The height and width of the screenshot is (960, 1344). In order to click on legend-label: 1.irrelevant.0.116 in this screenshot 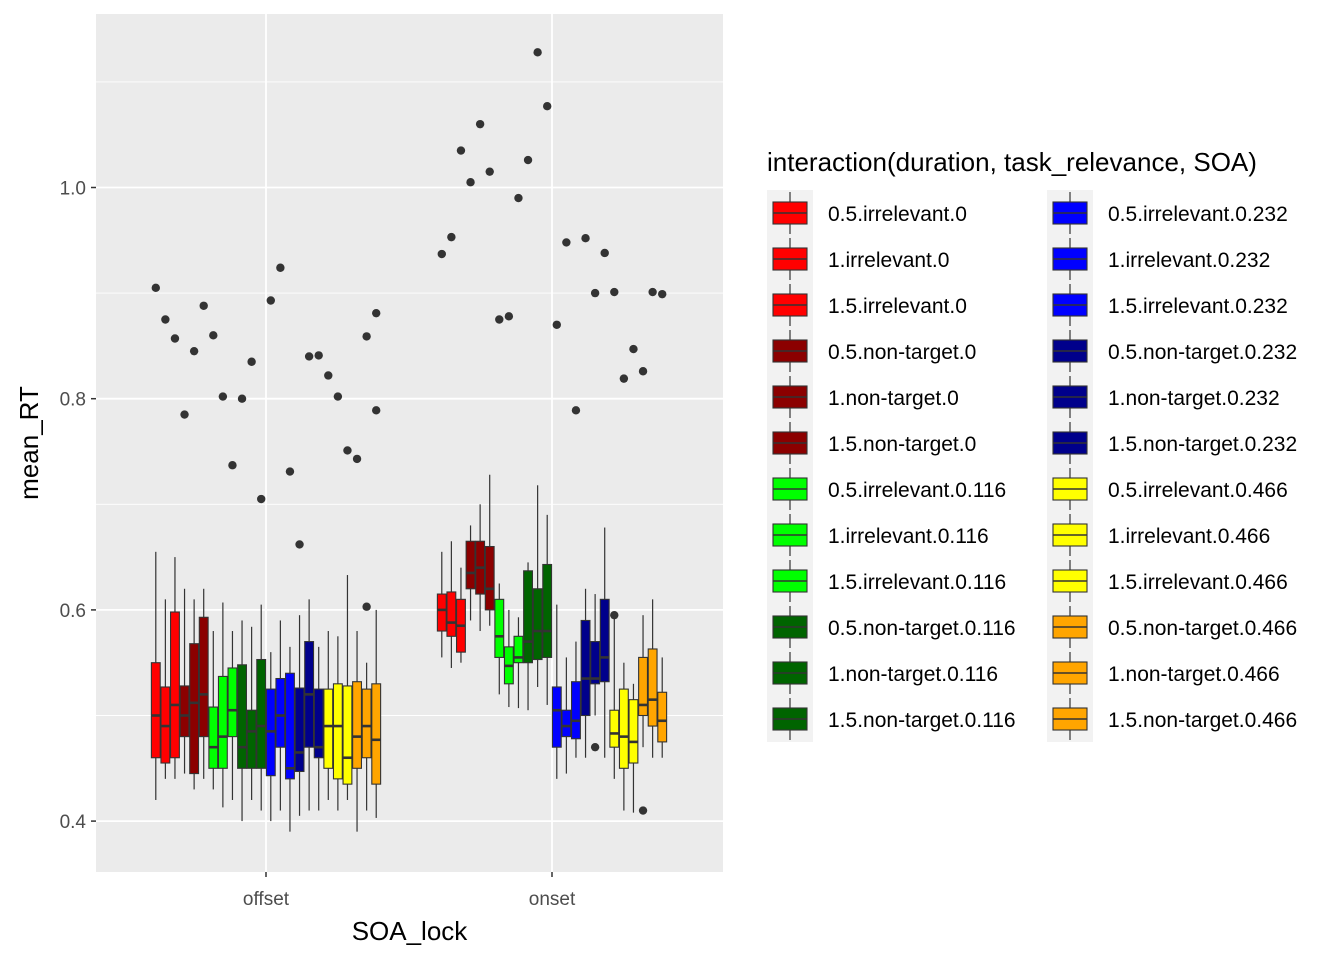, I will do `click(908, 536)`.